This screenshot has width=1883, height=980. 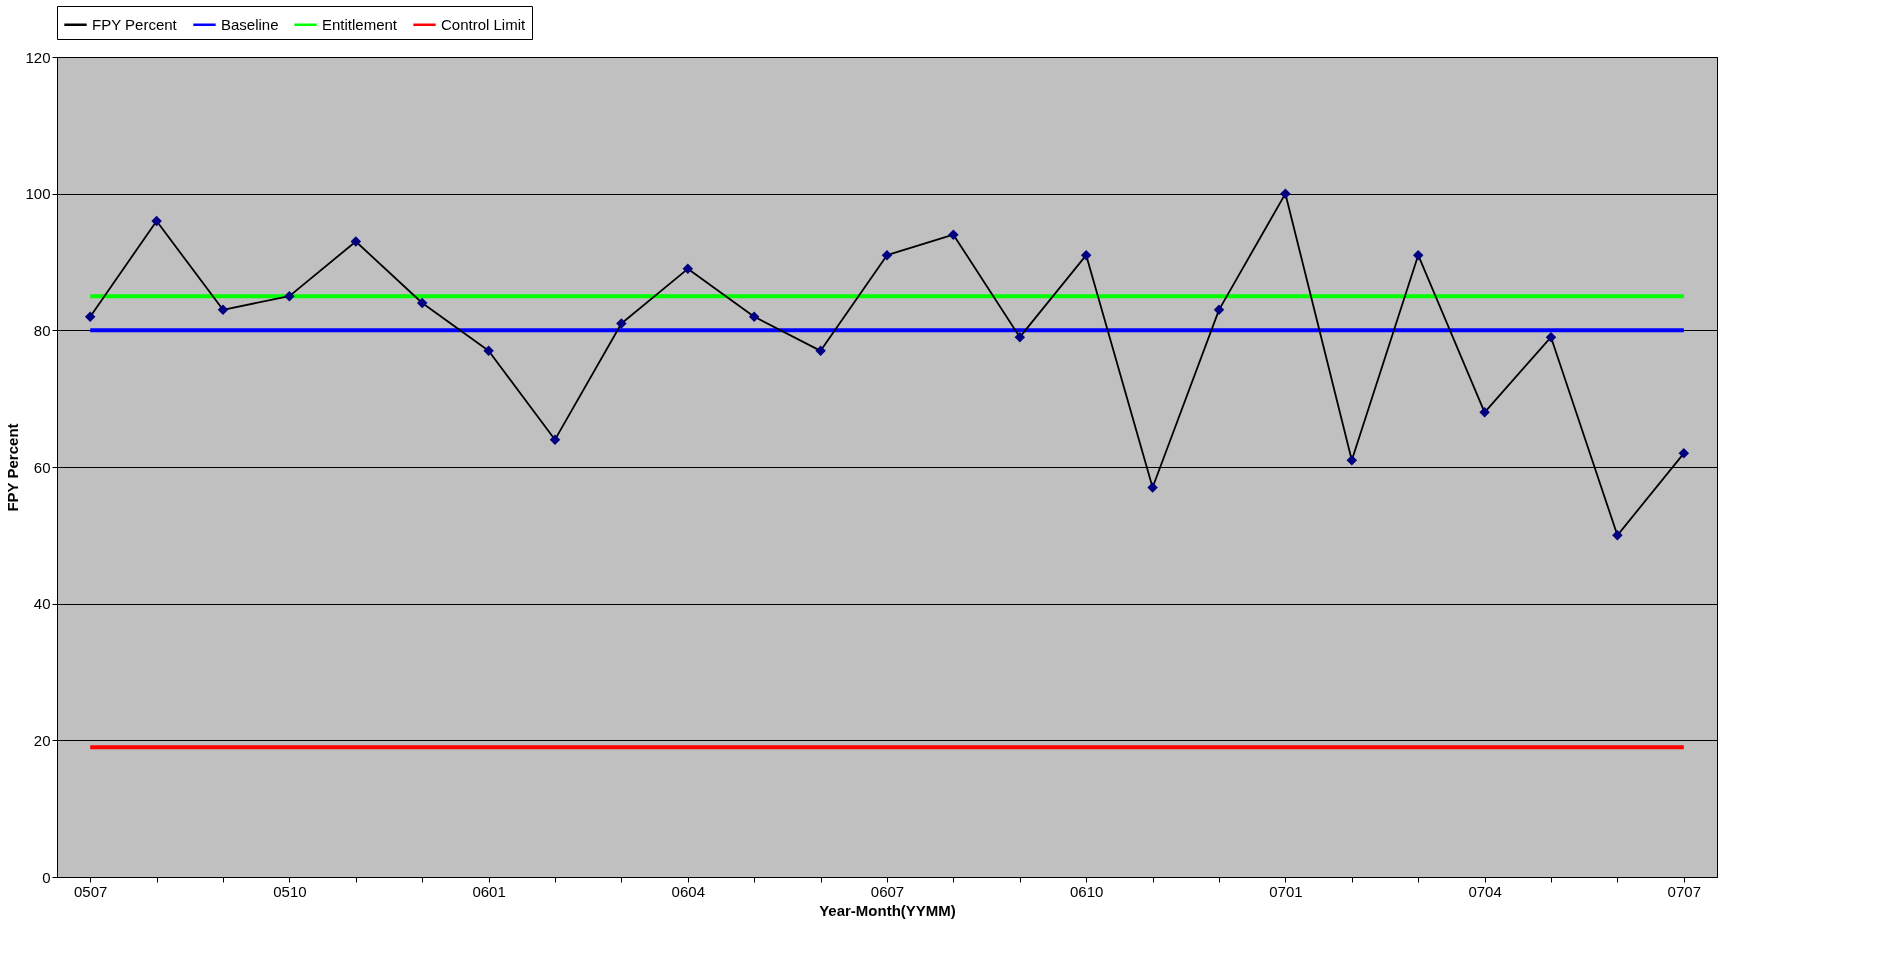 I want to click on x-tick-label: 0704, so click(x=1485, y=891).